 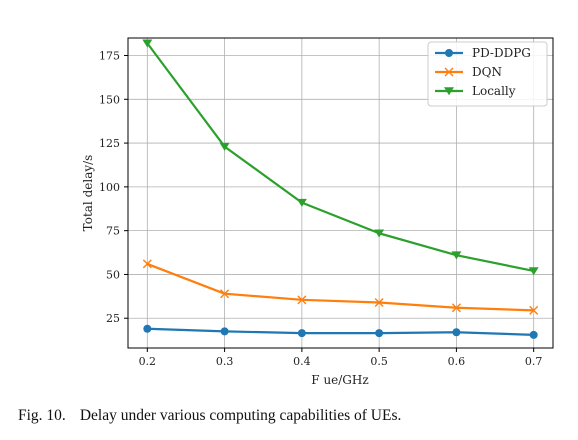 I want to click on series-dqn, so click(x=340, y=287).